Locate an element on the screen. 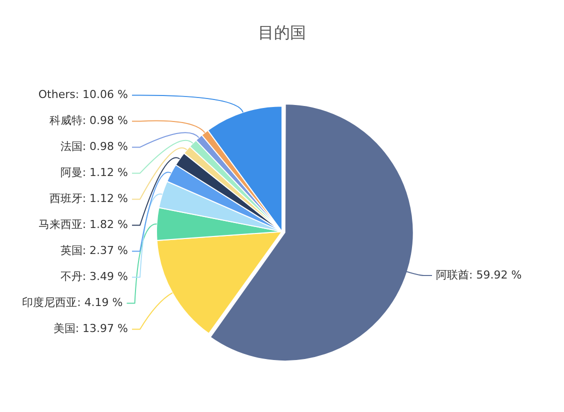  slice-label: 美国: 13.97 % is located at coordinates (90, 329).